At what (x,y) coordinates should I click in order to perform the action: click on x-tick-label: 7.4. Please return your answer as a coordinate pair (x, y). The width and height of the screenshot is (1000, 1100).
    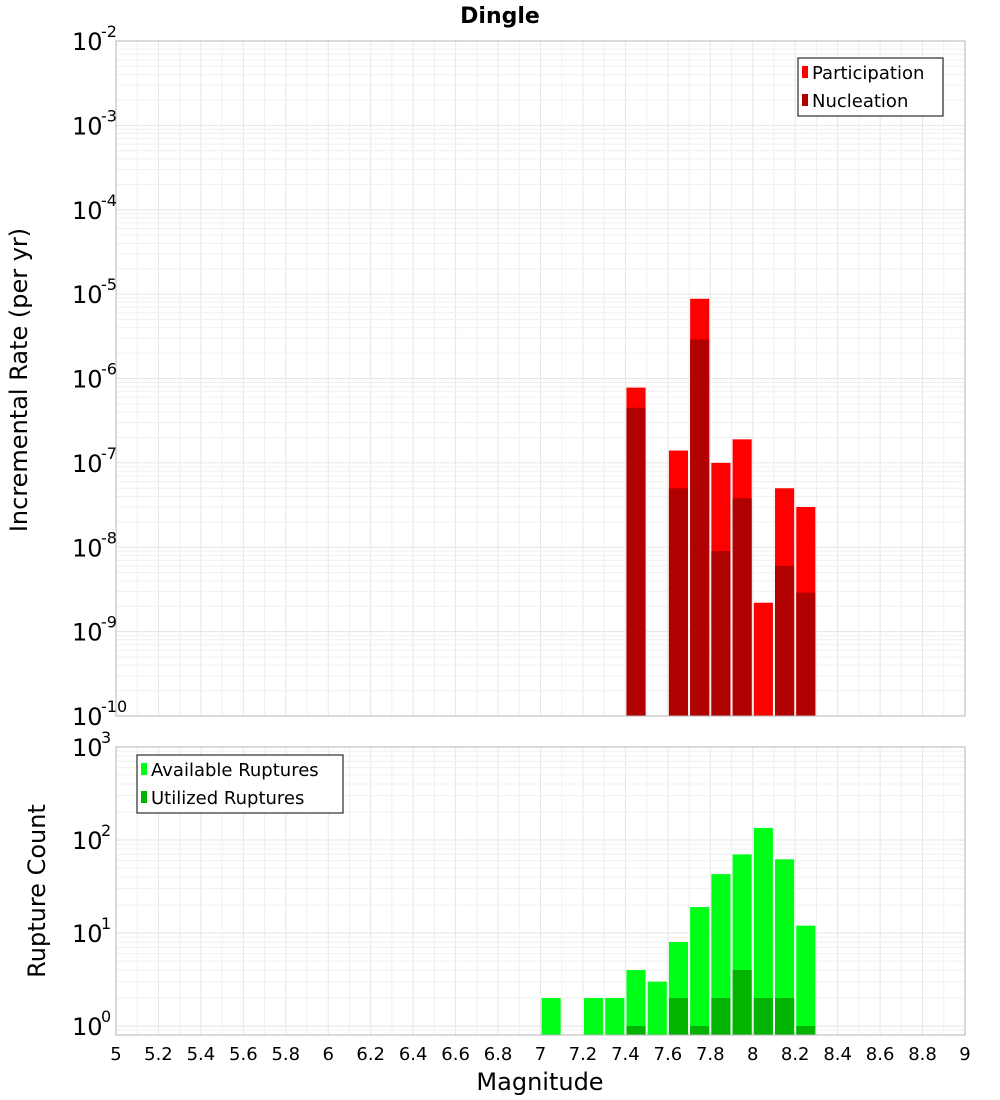
    Looking at the image, I should click on (625, 1054).